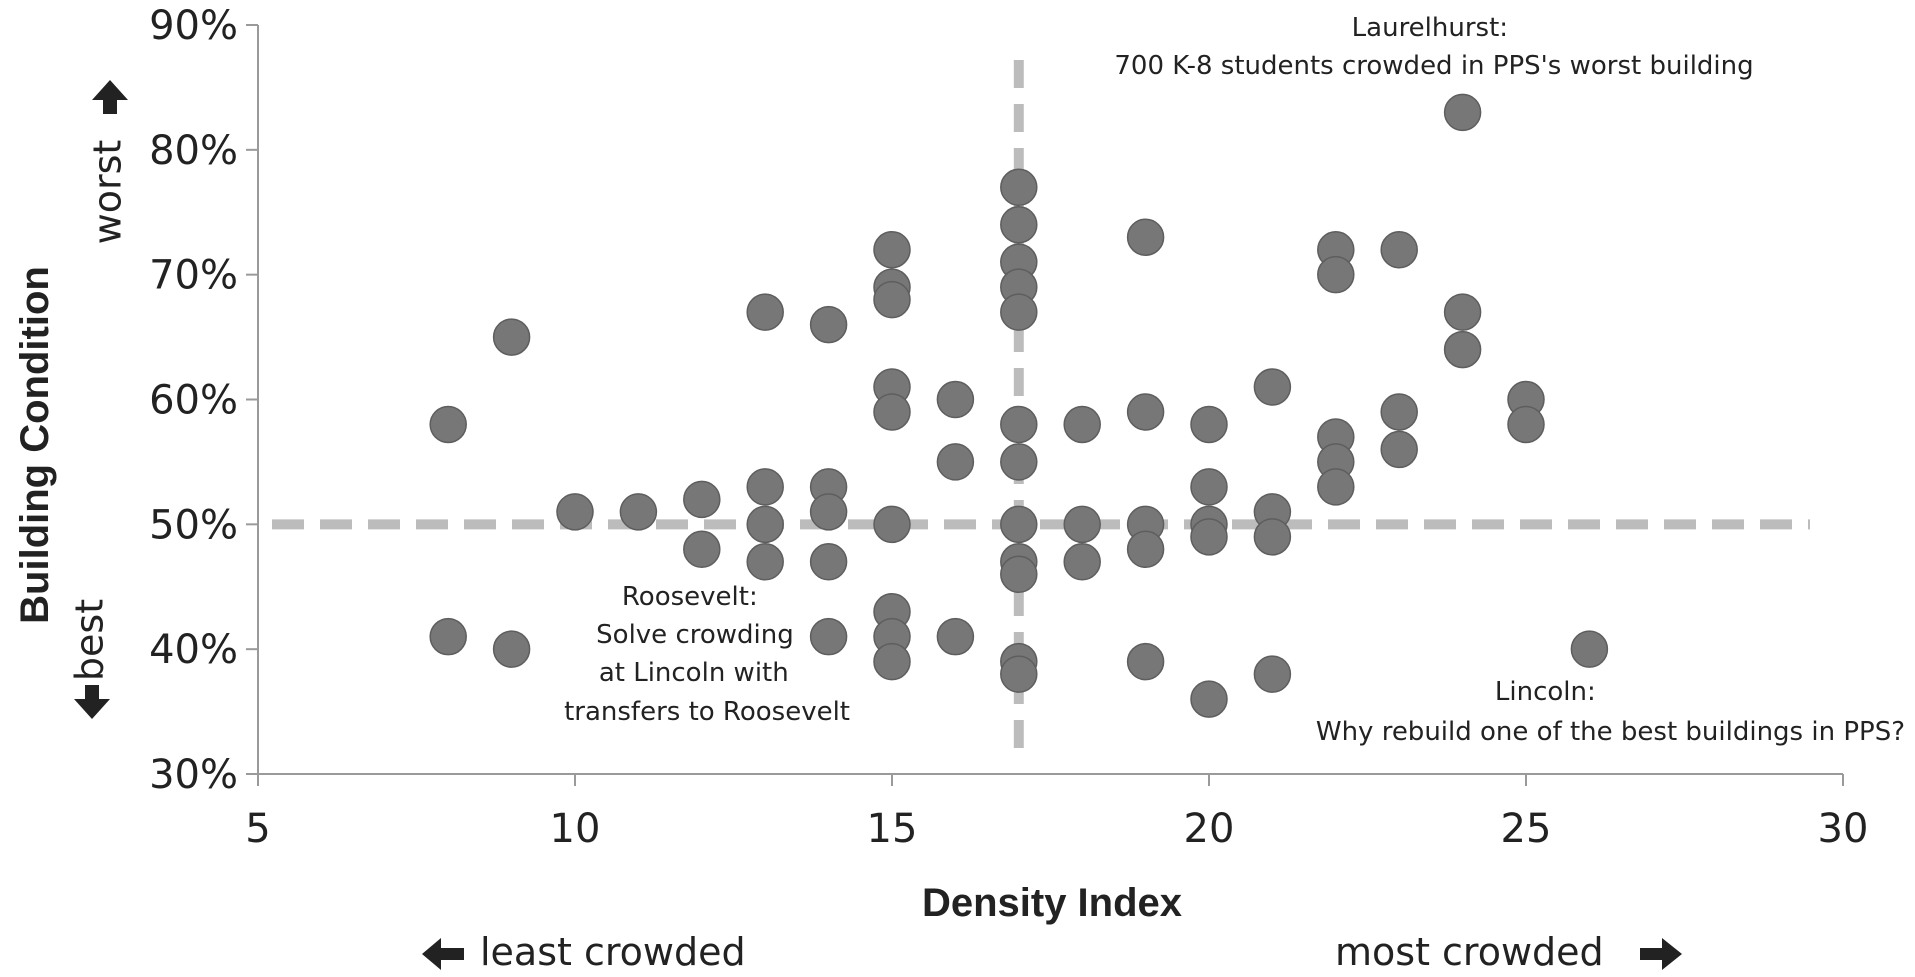  Describe the element at coordinates (1843, 829) in the screenshot. I see `x-tick-label: 30` at that location.